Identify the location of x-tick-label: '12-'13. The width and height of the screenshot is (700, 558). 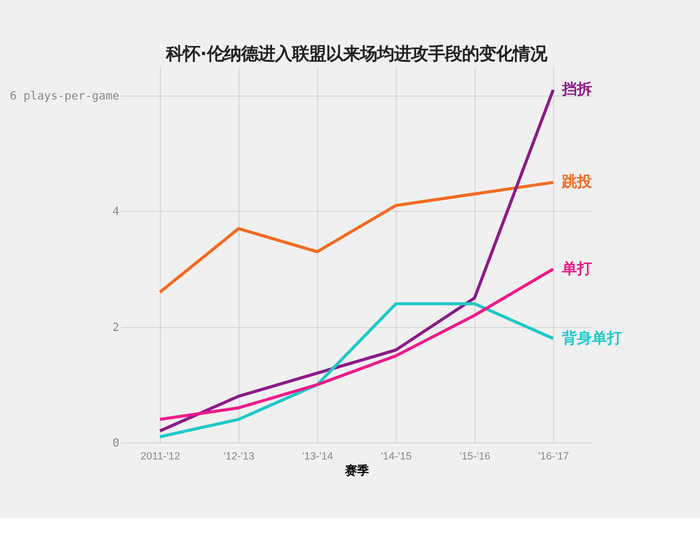
(239, 457).